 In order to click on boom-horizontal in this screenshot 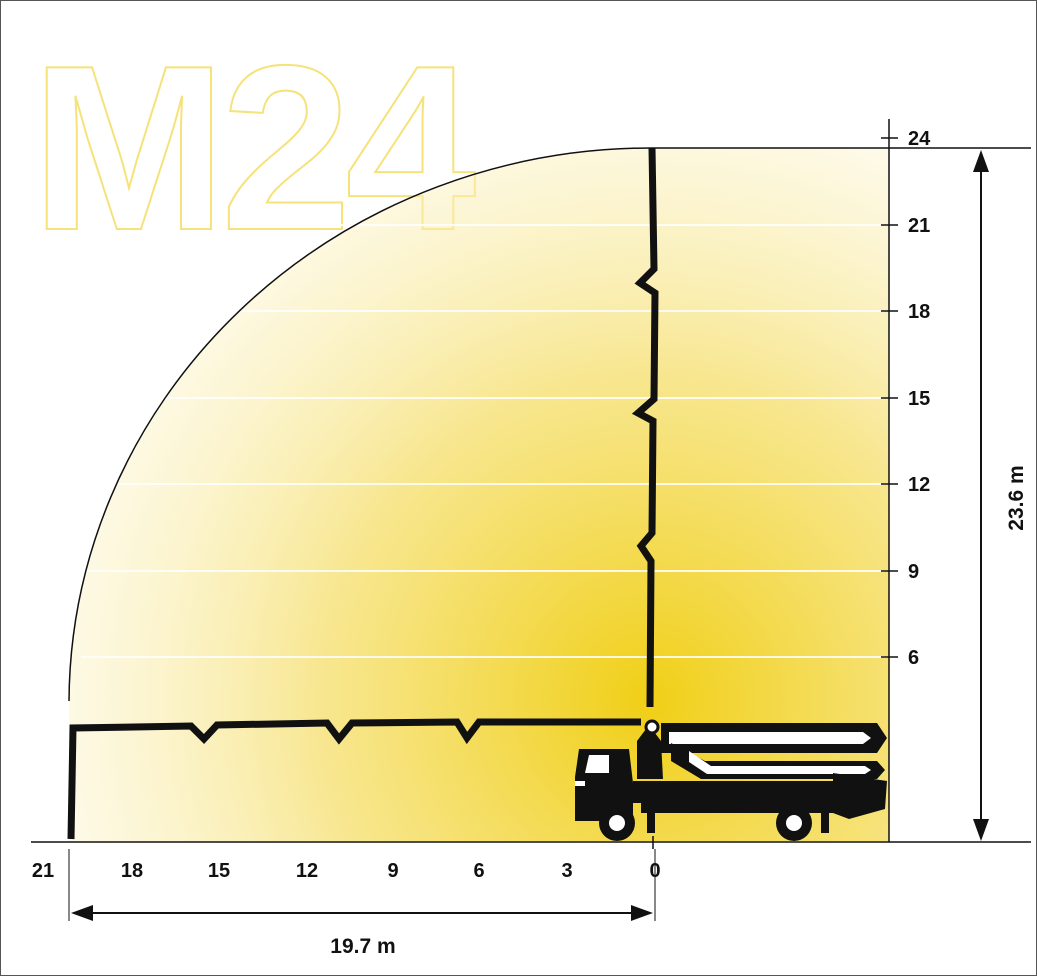, I will do `click(354, 779)`.